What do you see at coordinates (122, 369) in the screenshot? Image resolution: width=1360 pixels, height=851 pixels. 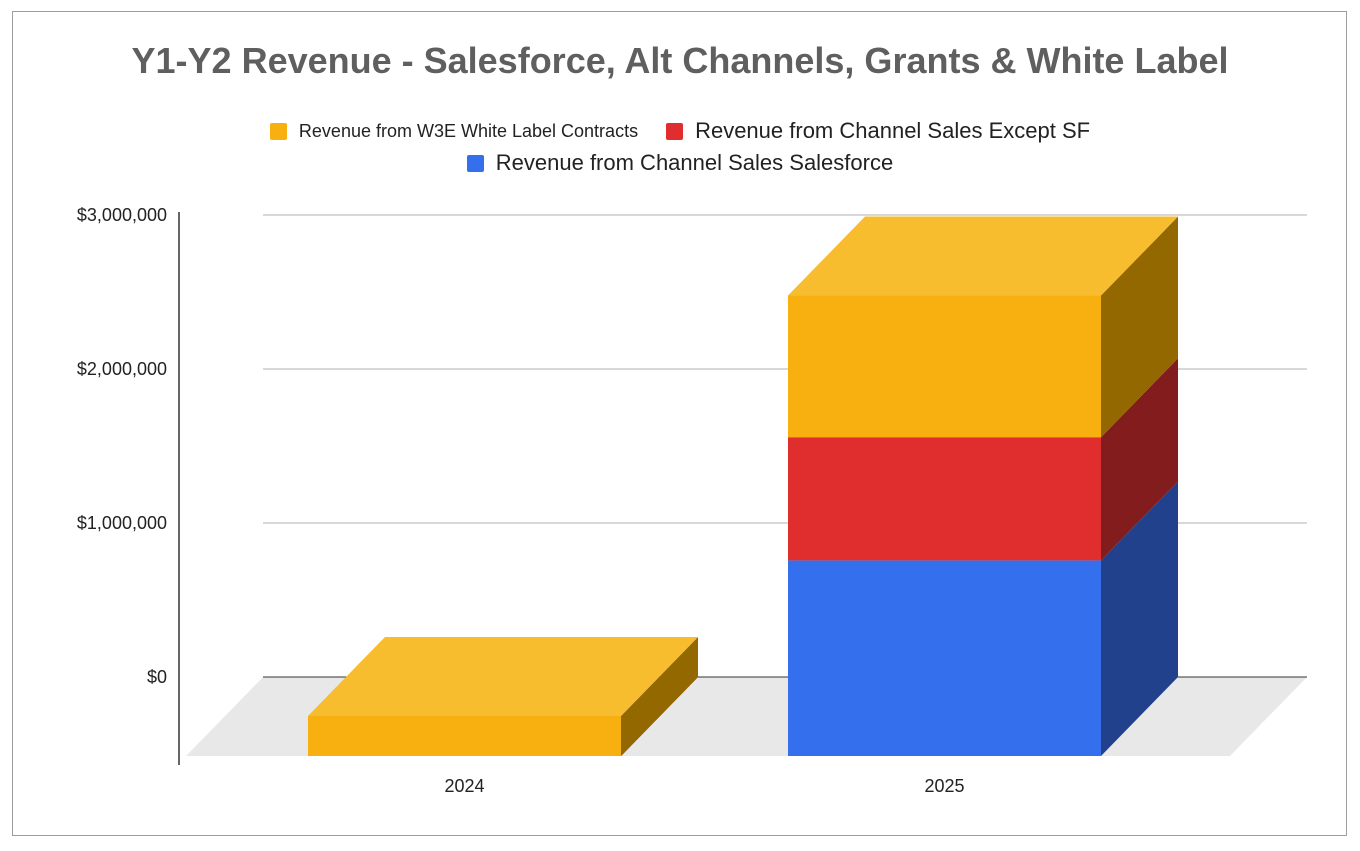 I see `y-tick-label: $2,000,000` at bounding box center [122, 369].